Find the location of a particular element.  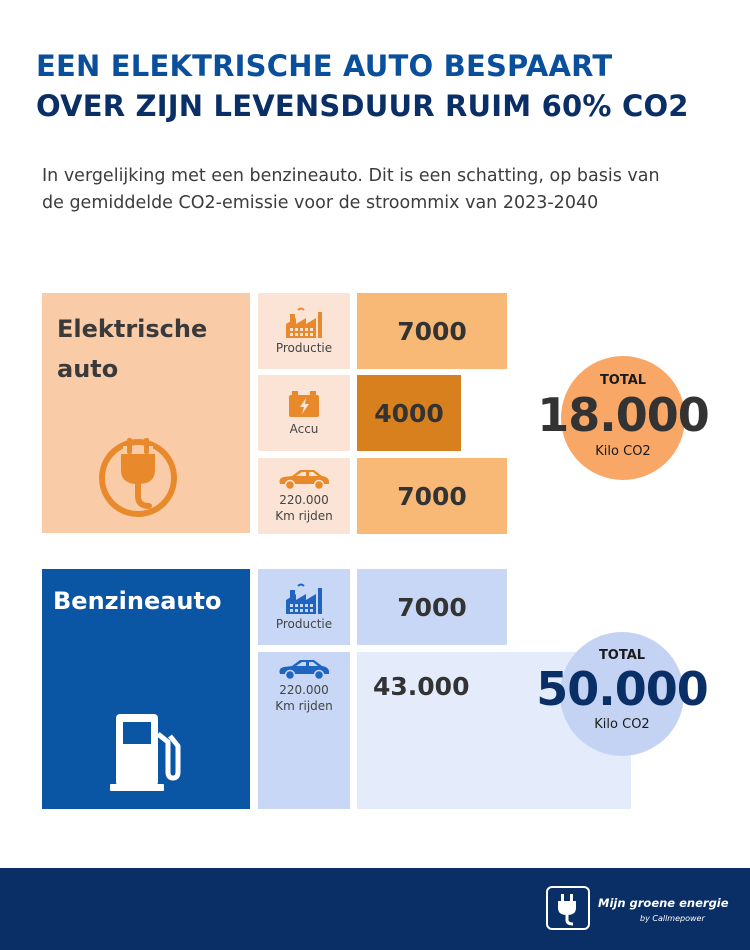

brand-logo is located at coordinates (568, 908).